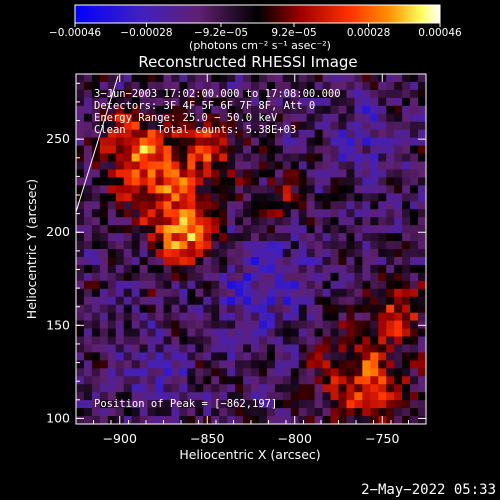 The width and height of the screenshot is (500, 500). What do you see at coordinates (58, 417) in the screenshot?
I see `y-tick-label: 100` at bounding box center [58, 417].